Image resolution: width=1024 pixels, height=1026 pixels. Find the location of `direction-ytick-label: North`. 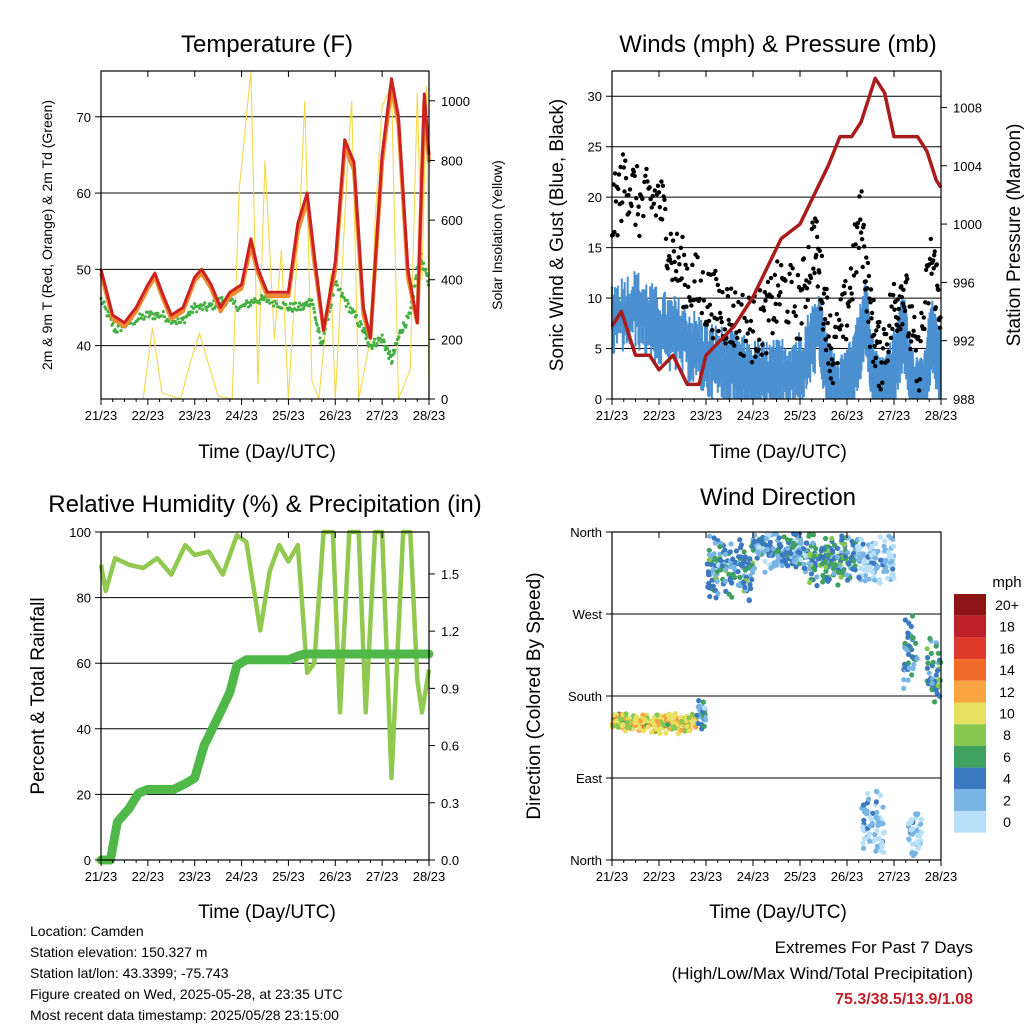

direction-ytick-label: North is located at coordinates (586, 860).